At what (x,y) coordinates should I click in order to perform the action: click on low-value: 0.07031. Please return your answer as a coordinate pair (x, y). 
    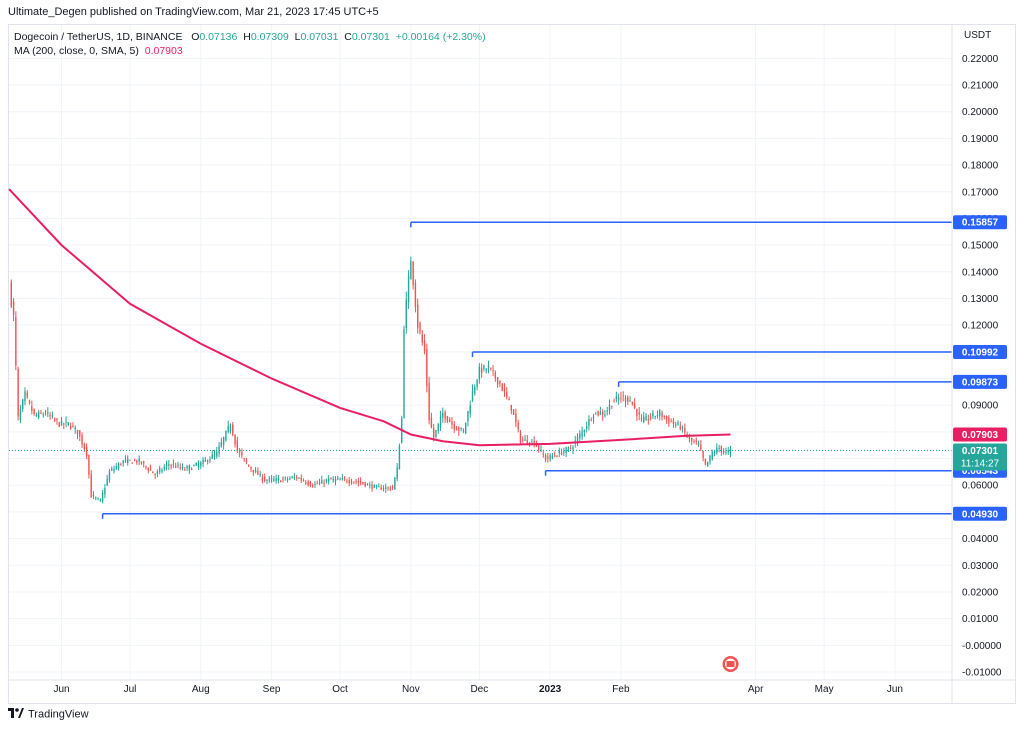
    Looking at the image, I should click on (319, 37).